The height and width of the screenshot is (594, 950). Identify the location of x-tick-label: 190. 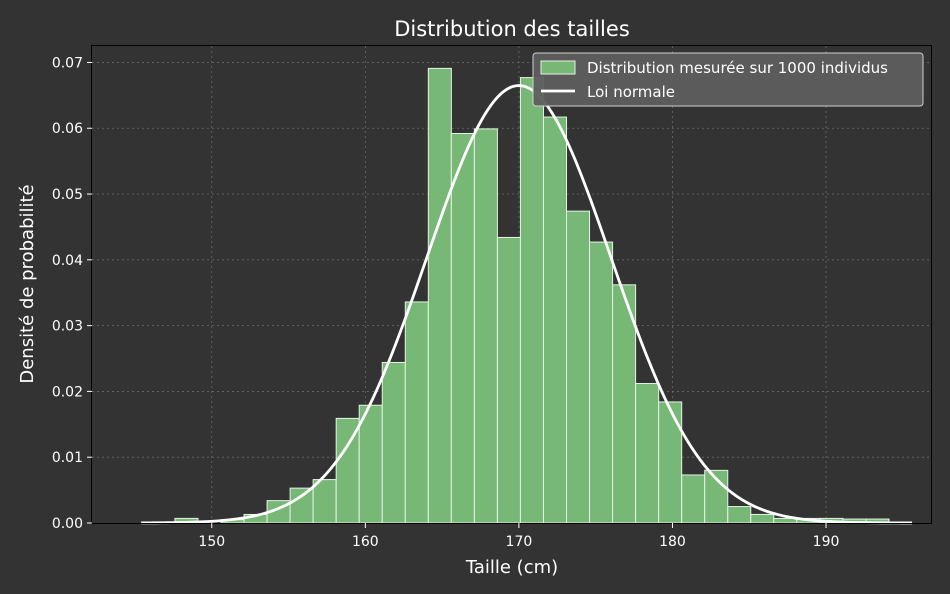
(826, 542).